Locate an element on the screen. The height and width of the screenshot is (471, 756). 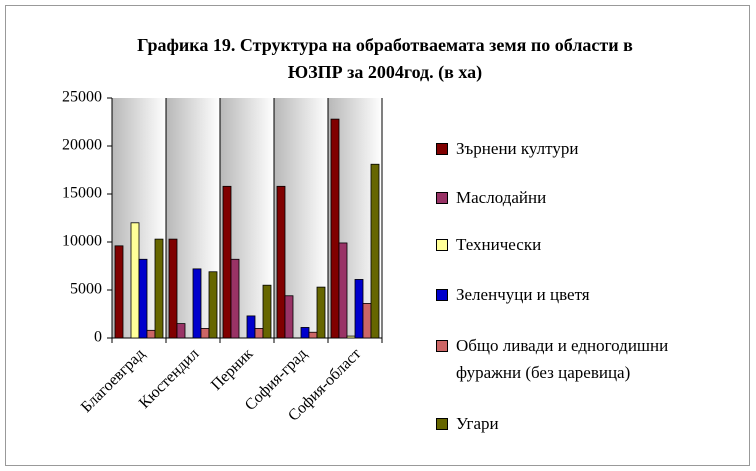
y-tick-label: 15000 is located at coordinates (82, 193).